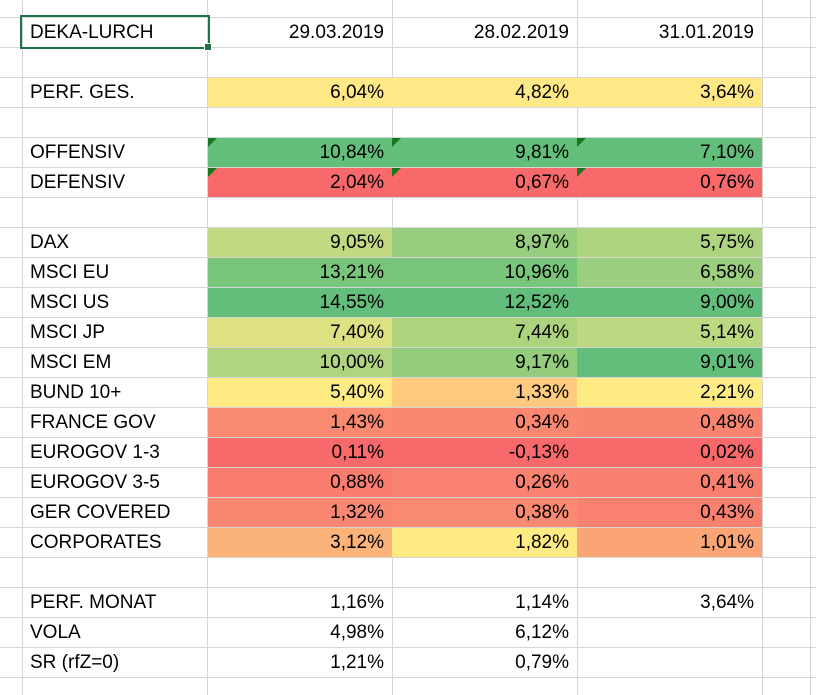  Describe the element at coordinates (95, 482) in the screenshot. I see `cell-label-eurogov-3-5: EUROGOV 3-5` at that location.